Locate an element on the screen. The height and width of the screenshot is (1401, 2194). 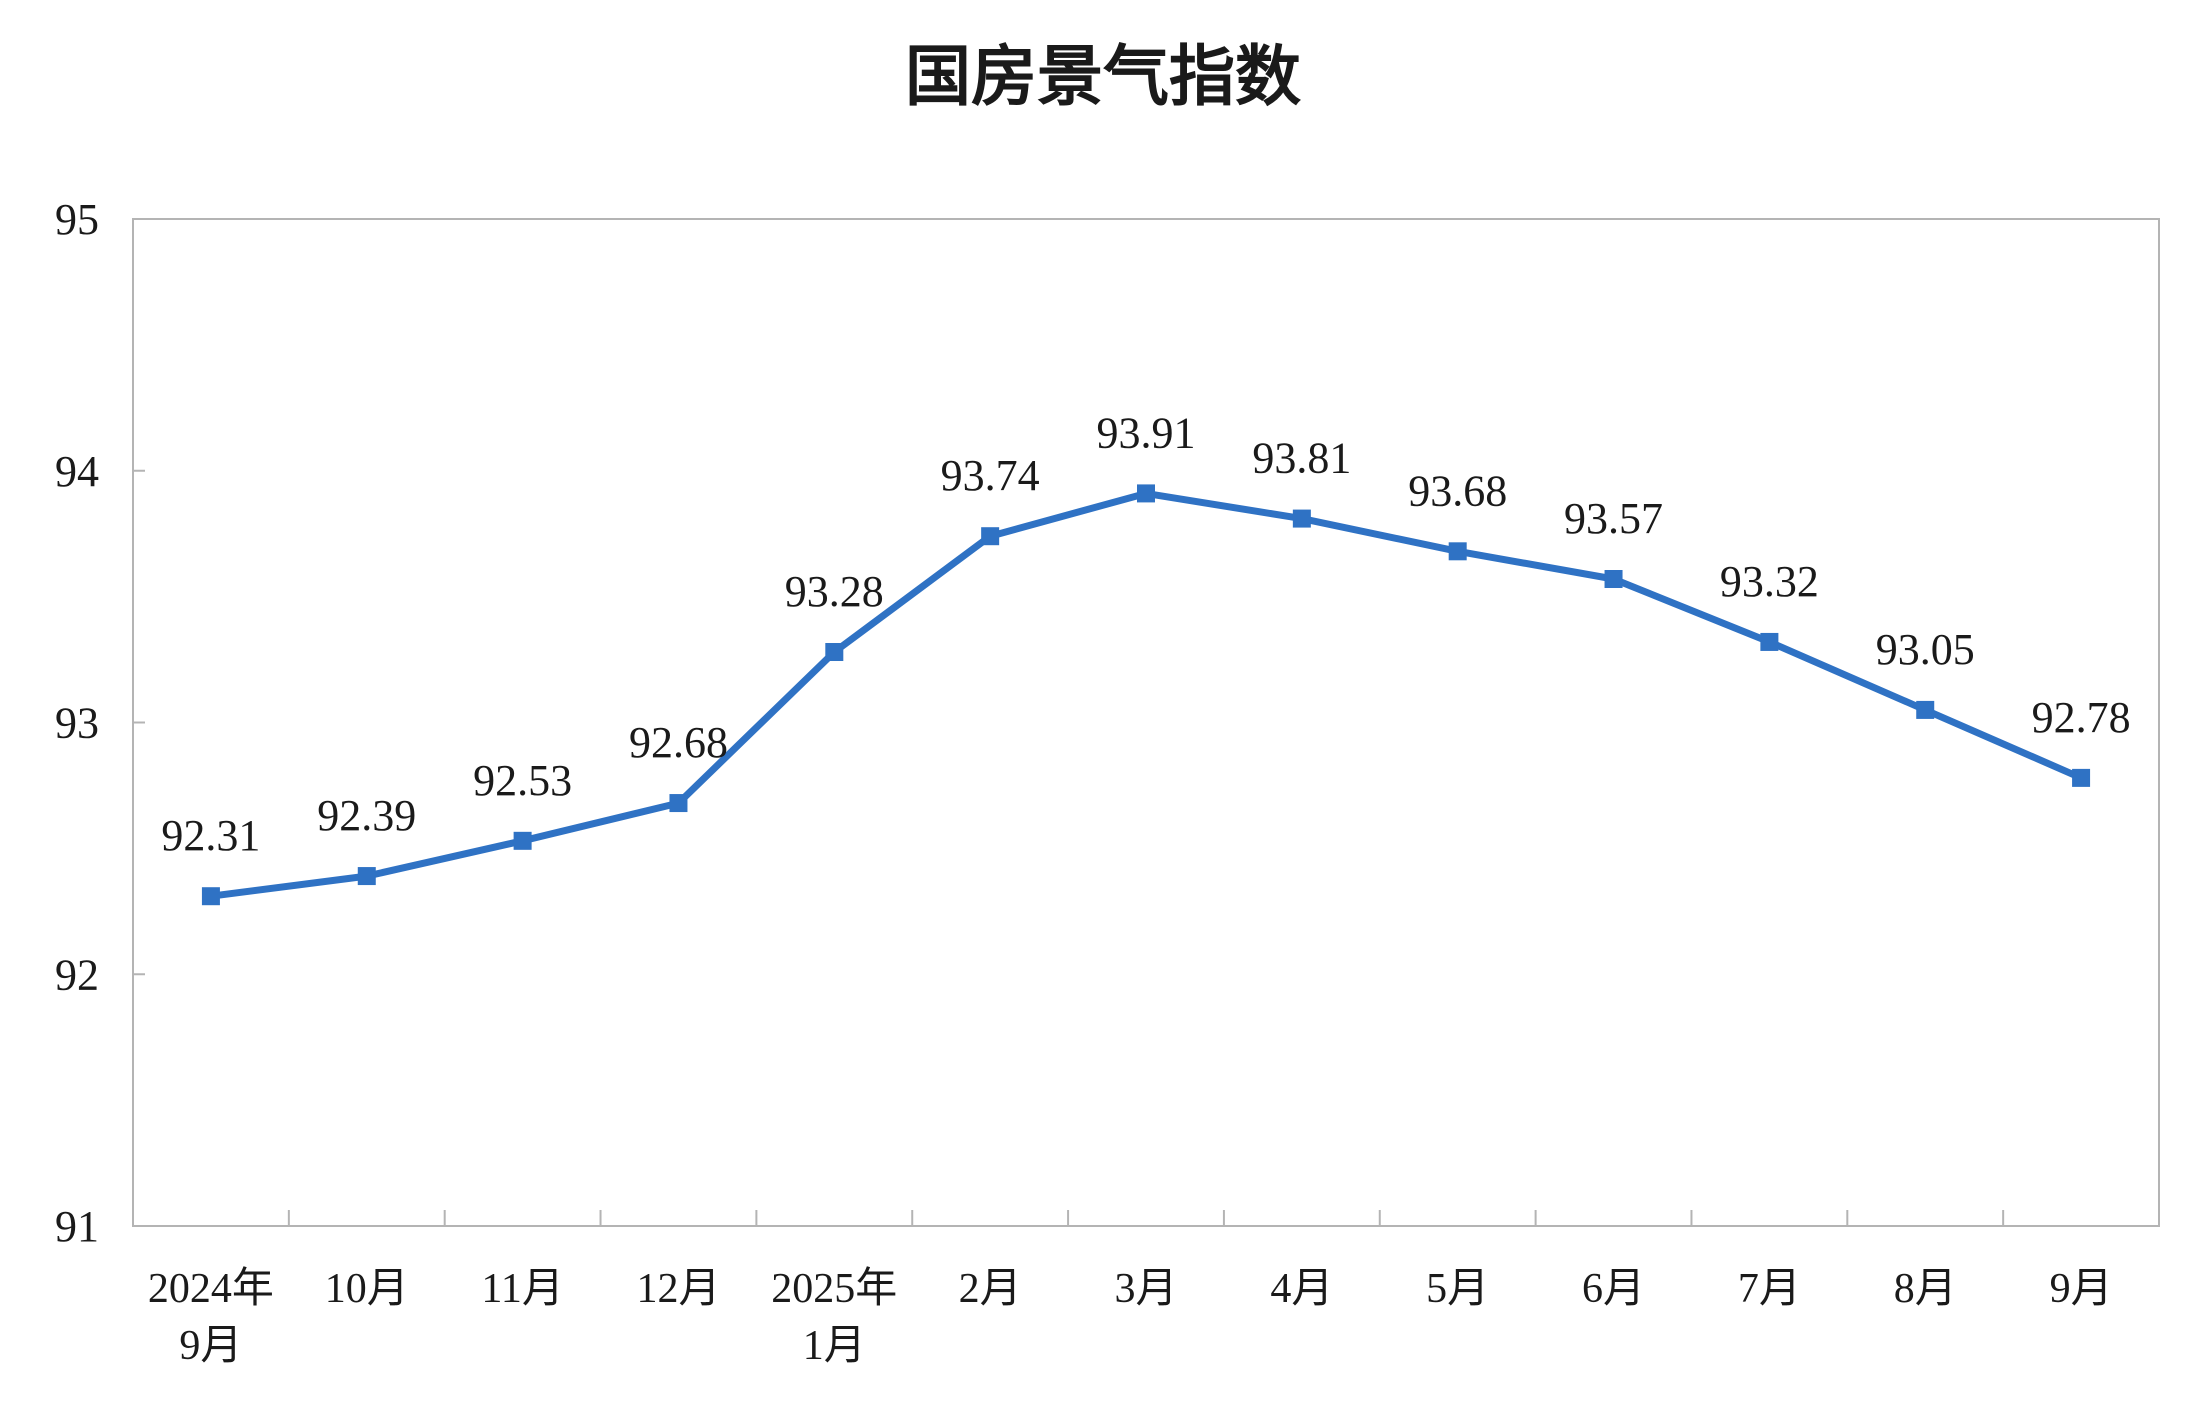
y-tick-label: 94 is located at coordinates (77, 471).